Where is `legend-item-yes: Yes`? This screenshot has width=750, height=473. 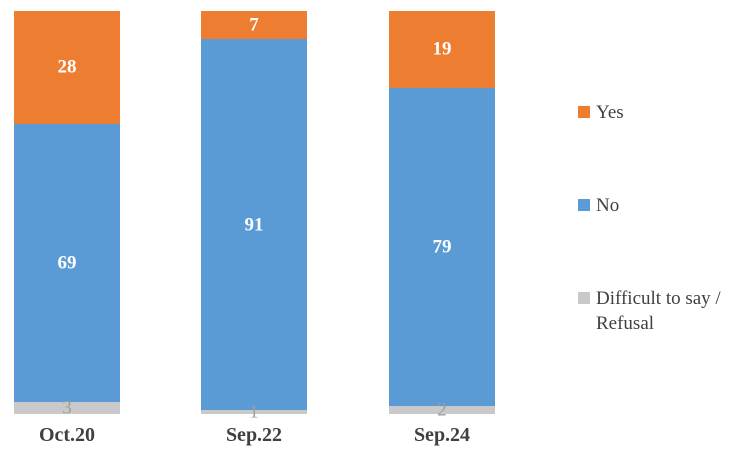
legend-item-yes: Yes is located at coordinates (601, 112).